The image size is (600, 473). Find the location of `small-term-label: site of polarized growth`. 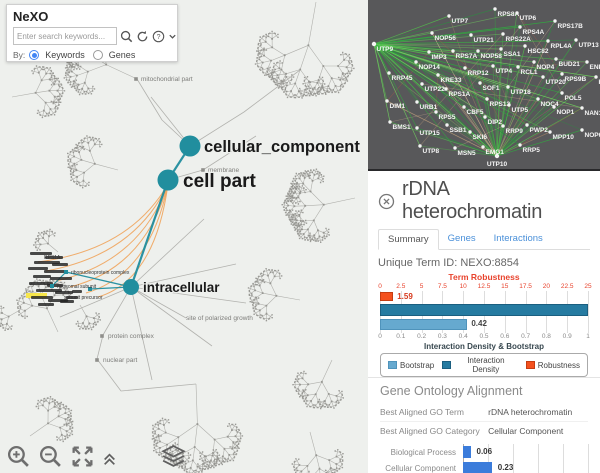

small-term-label: site of polarized growth is located at coordinates (219, 318).